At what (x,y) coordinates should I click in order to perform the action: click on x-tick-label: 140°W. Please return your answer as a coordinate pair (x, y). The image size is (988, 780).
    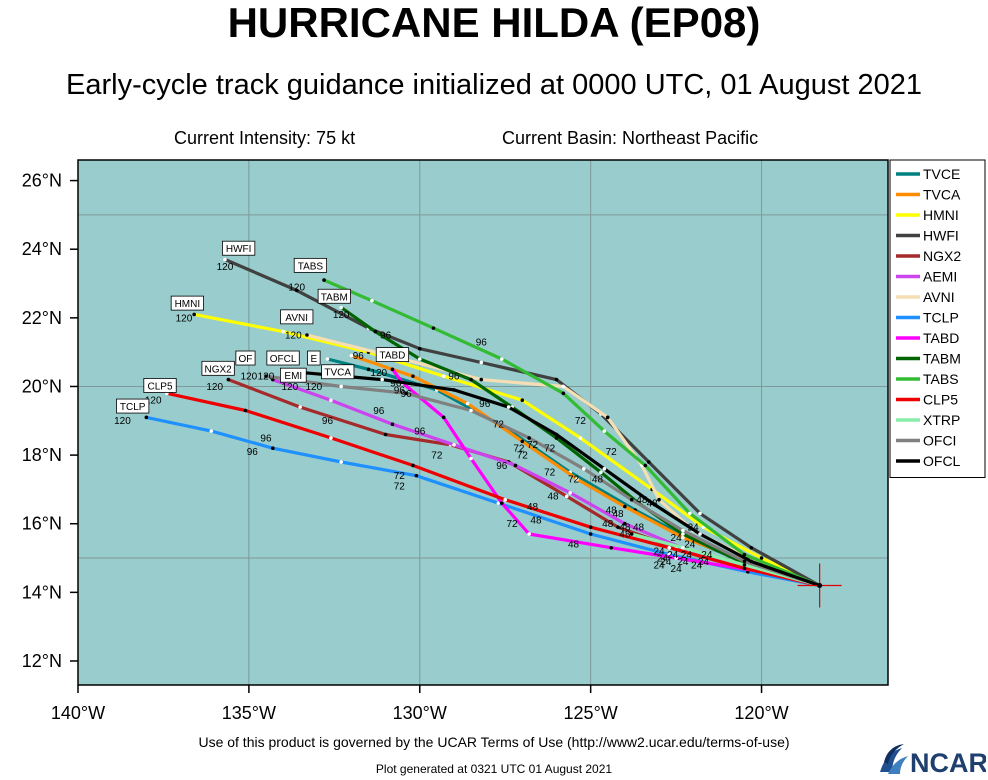
    Looking at the image, I should click on (78, 713).